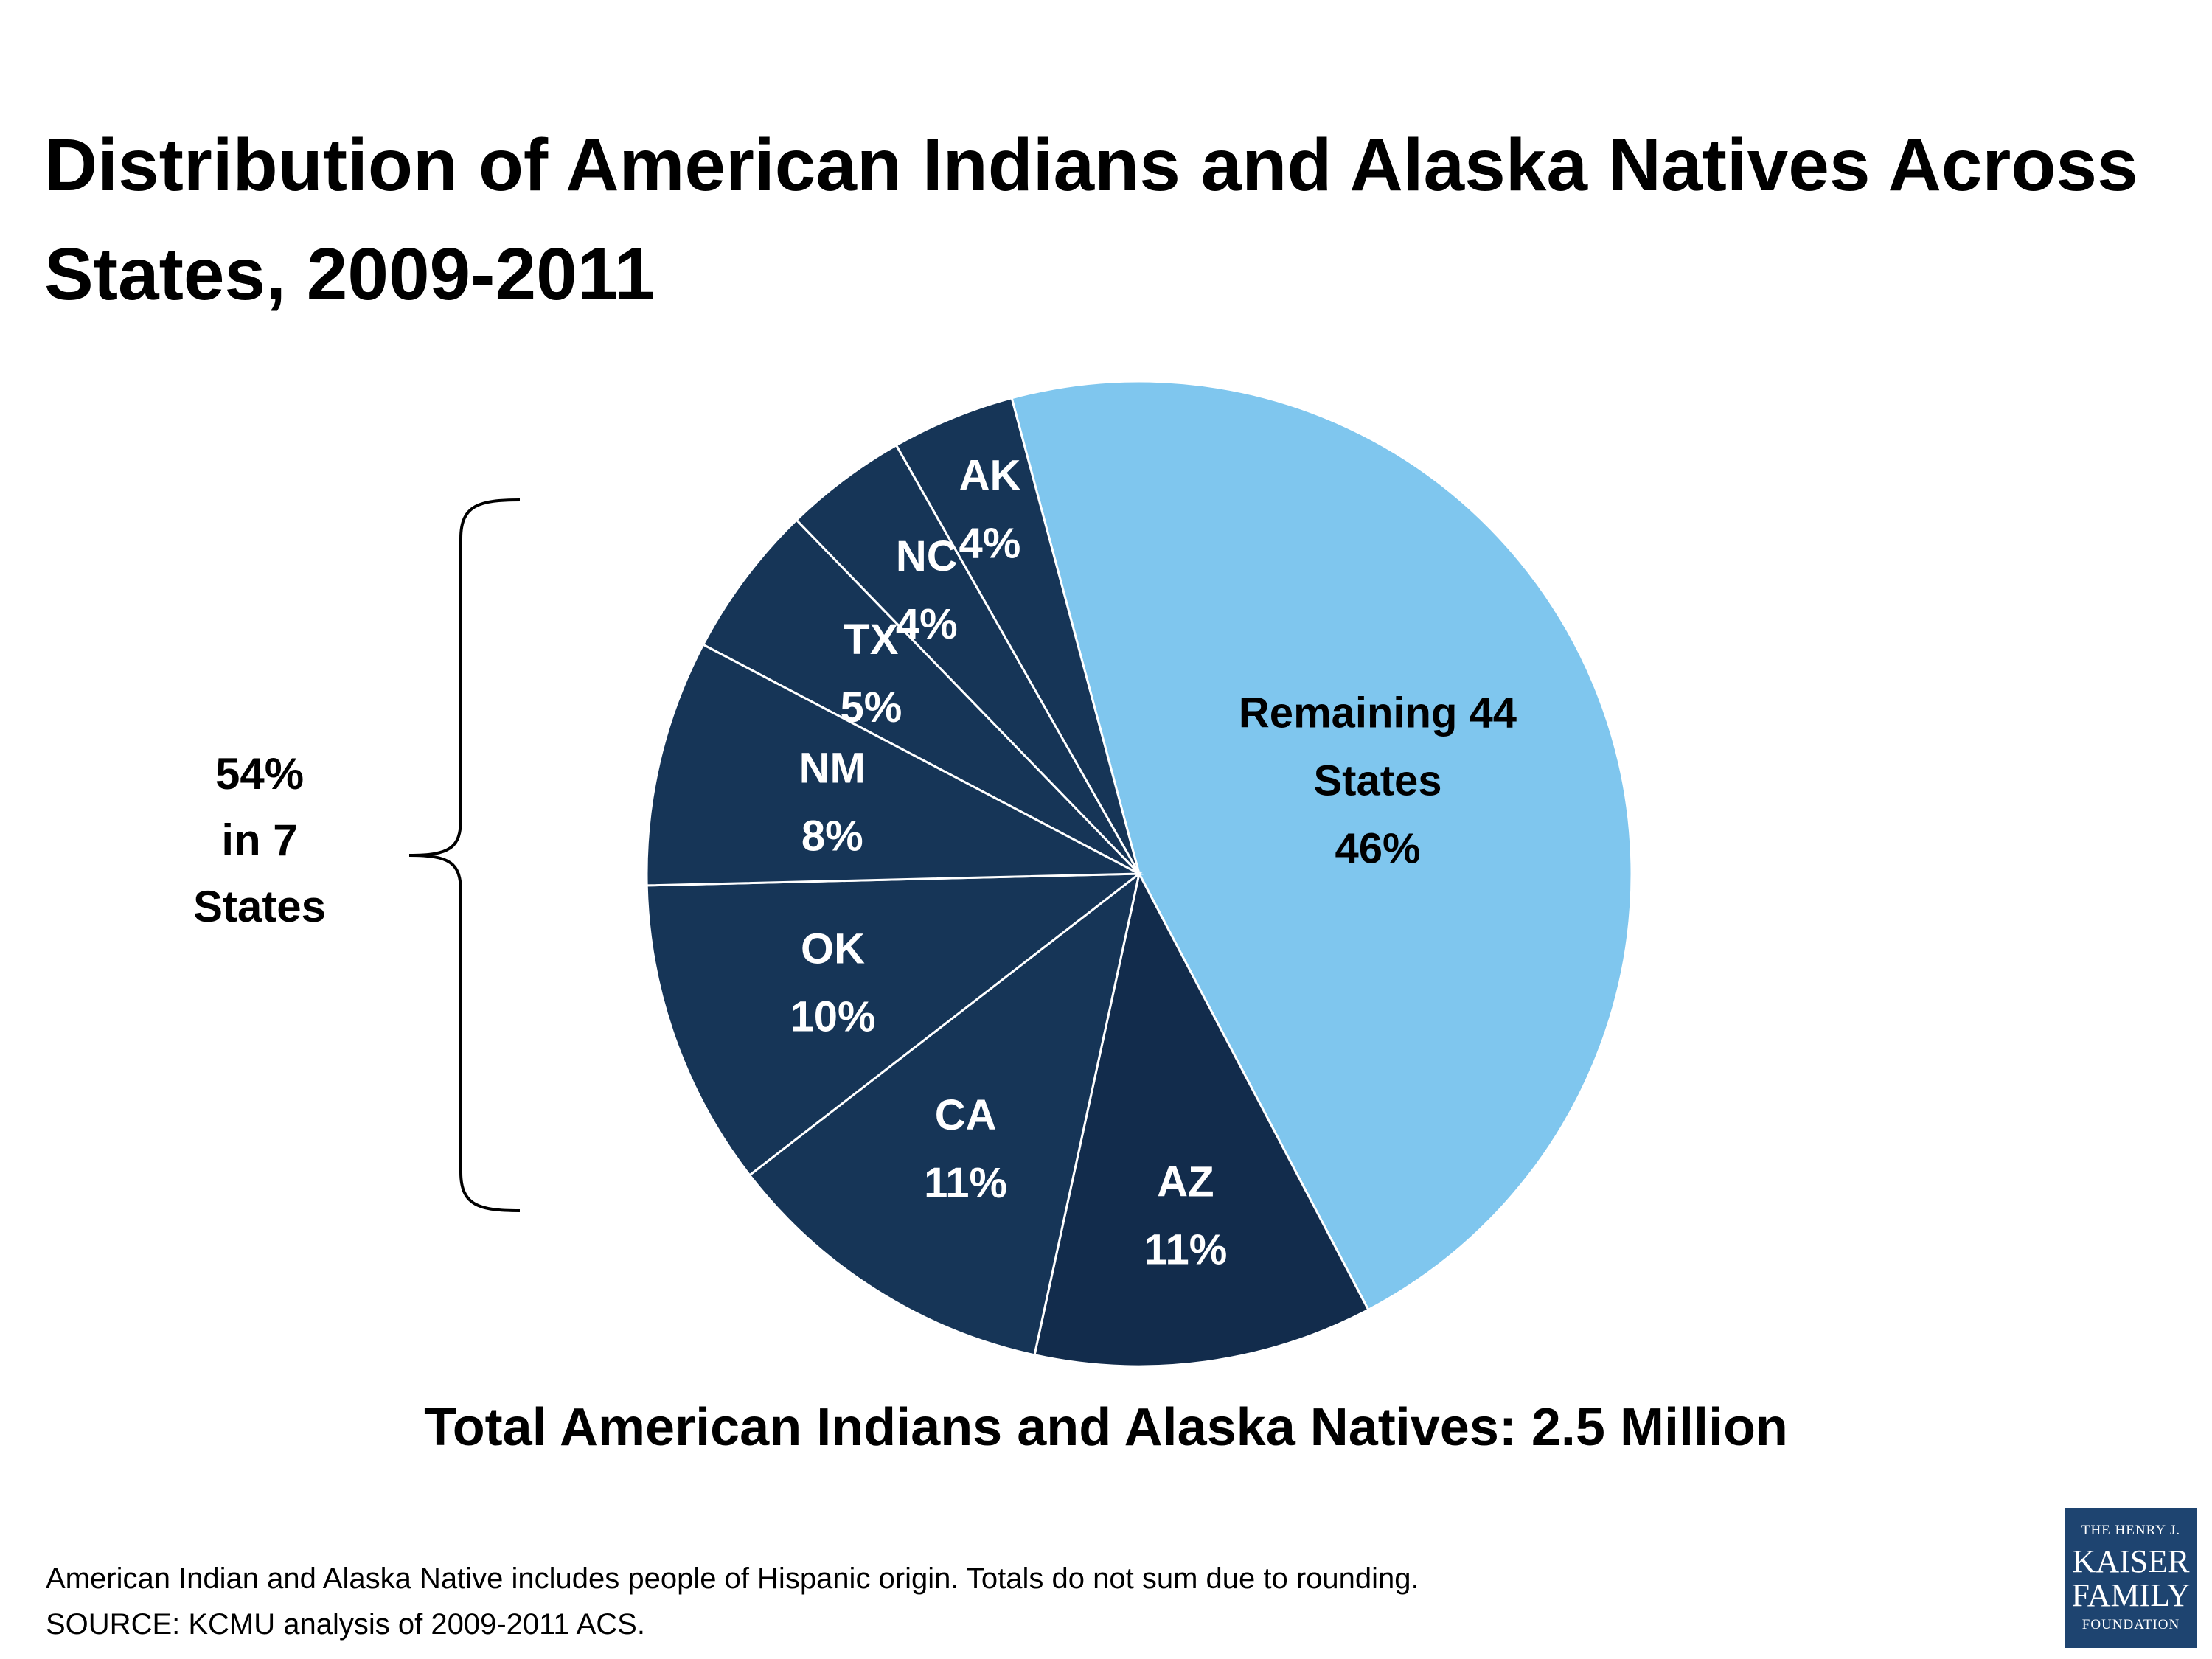  What do you see at coordinates (990, 509) in the screenshot?
I see `slice-label-ak: AK 4%` at bounding box center [990, 509].